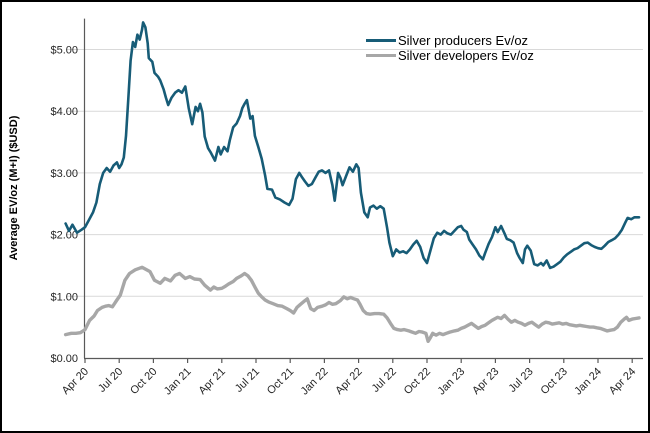 This screenshot has width=650, height=433. What do you see at coordinates (384, 380) in the screenshot?
I see `x-tick-label: Jul 22` at bounding box center [384, 380].